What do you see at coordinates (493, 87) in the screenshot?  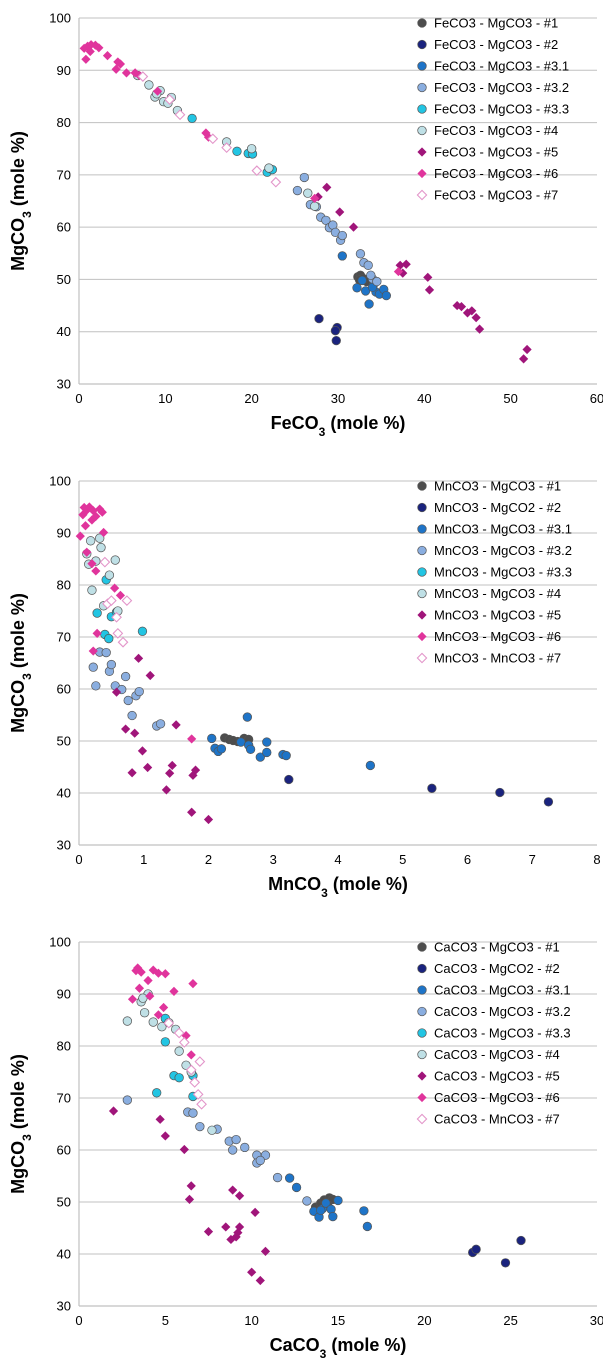 I see `legend-item: FeCO3 - MgCO3 - #3.2` at bounding box center [493, 87].